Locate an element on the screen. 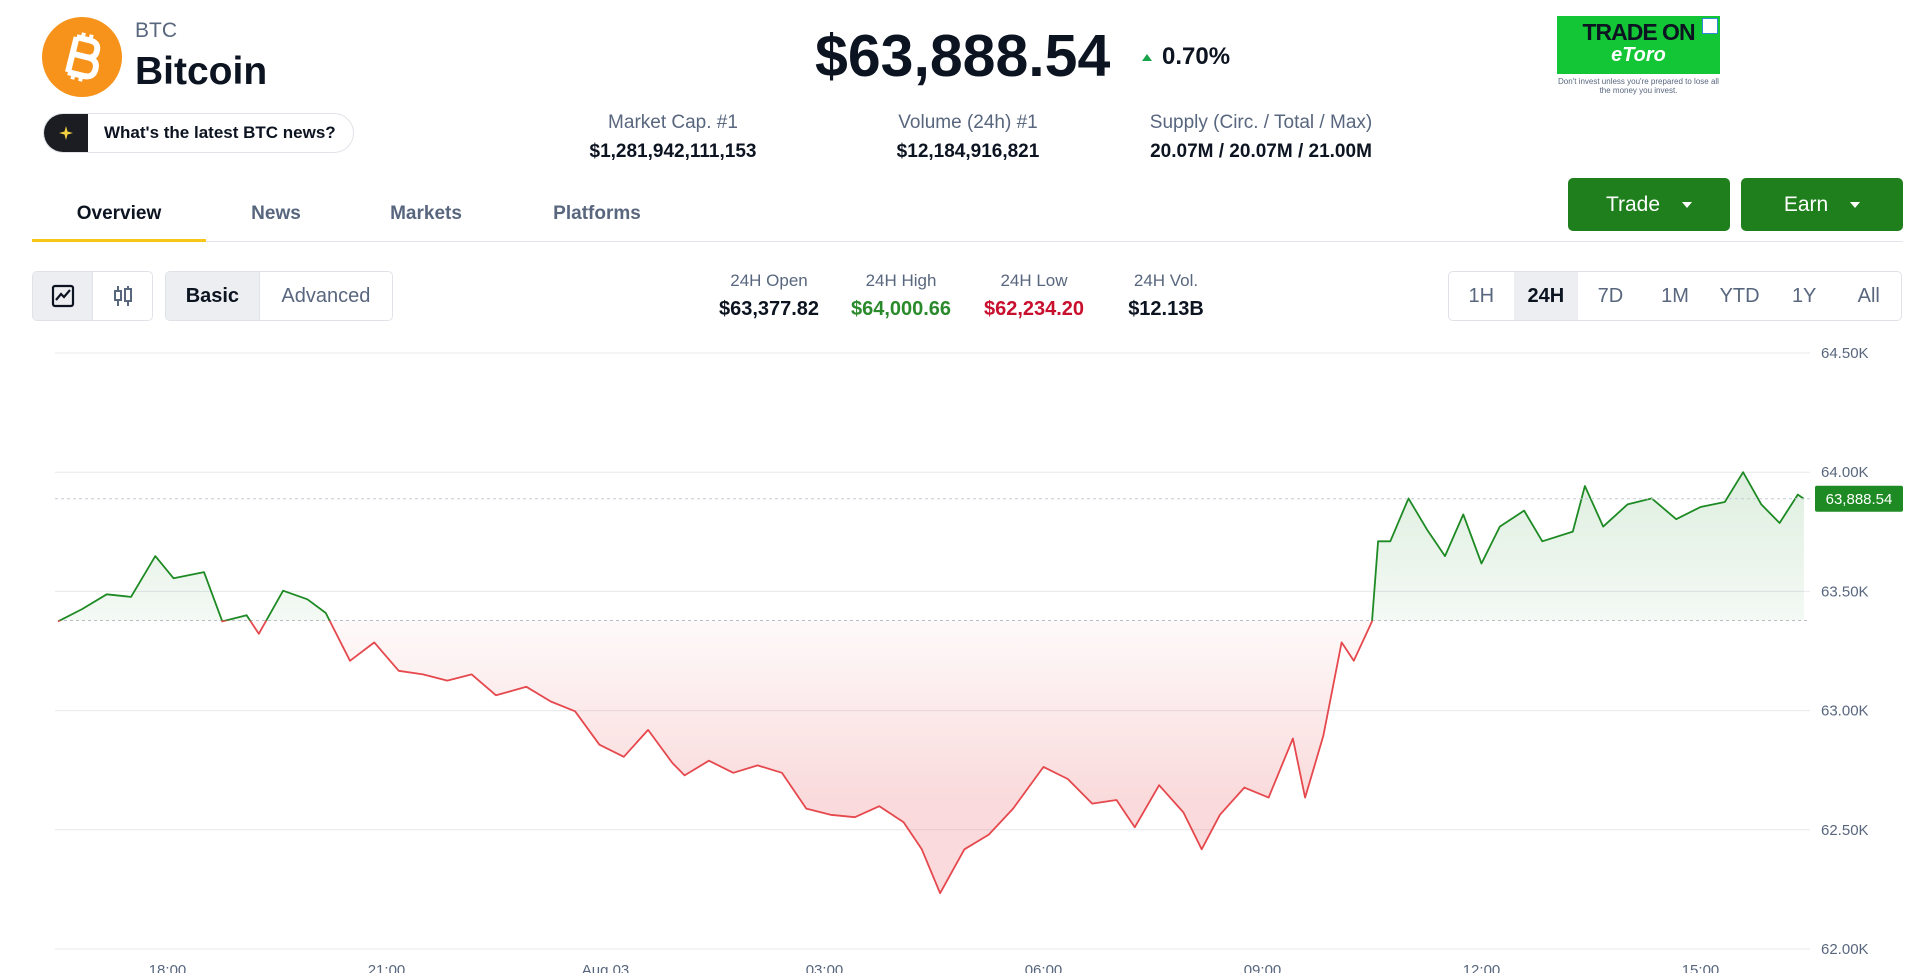 This screenshot has width=1920, height=973. view-mode: Basic is located at coordinates (212, 296).